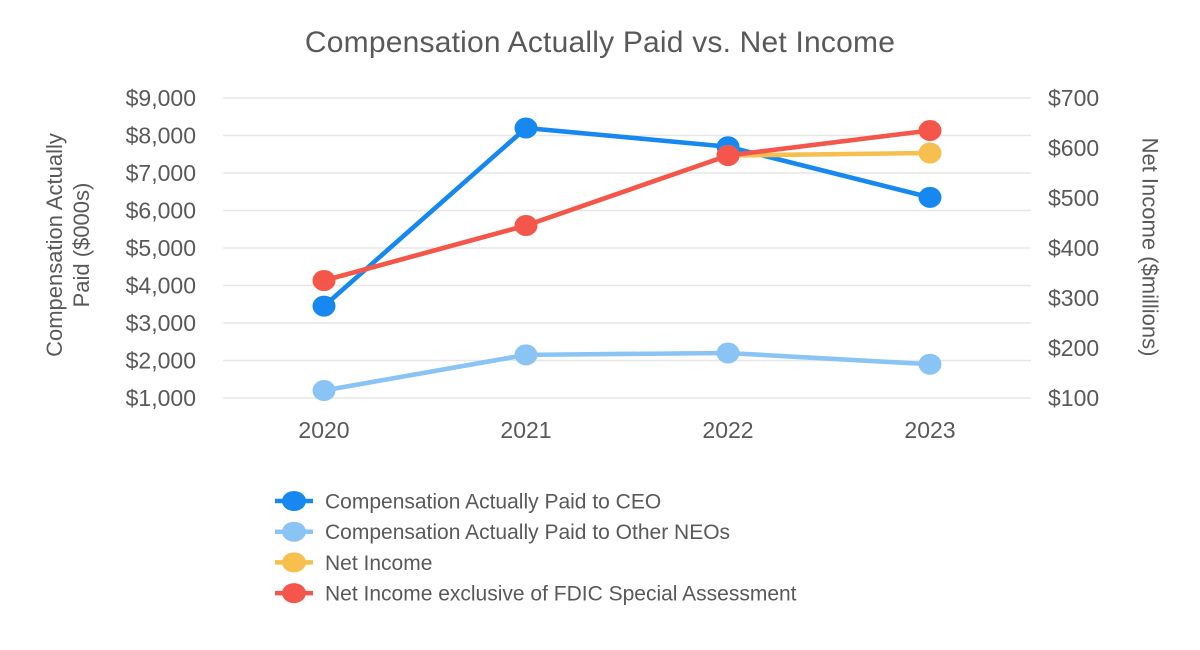 This screenshot has width=1200, height=650. Describe the element at coordinates (324, 306) in the screenshot. I see `data-point-0-2020` at that location.